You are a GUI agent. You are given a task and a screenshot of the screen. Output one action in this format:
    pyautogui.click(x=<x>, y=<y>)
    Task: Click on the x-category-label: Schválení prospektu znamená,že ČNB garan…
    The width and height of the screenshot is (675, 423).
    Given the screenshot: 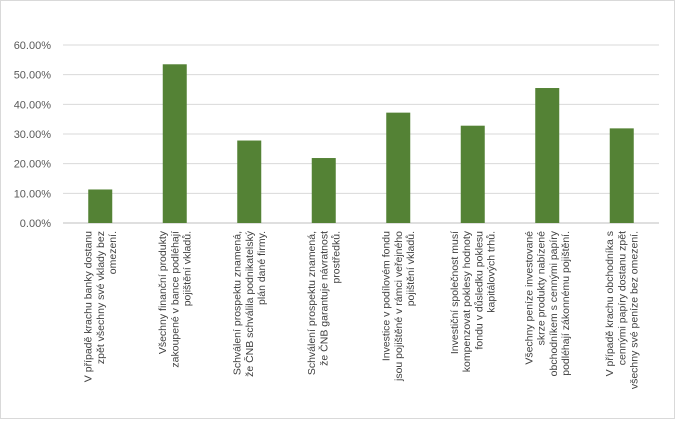 What is the action you would take?
    pyautogui.click(x=324, y=303)
    